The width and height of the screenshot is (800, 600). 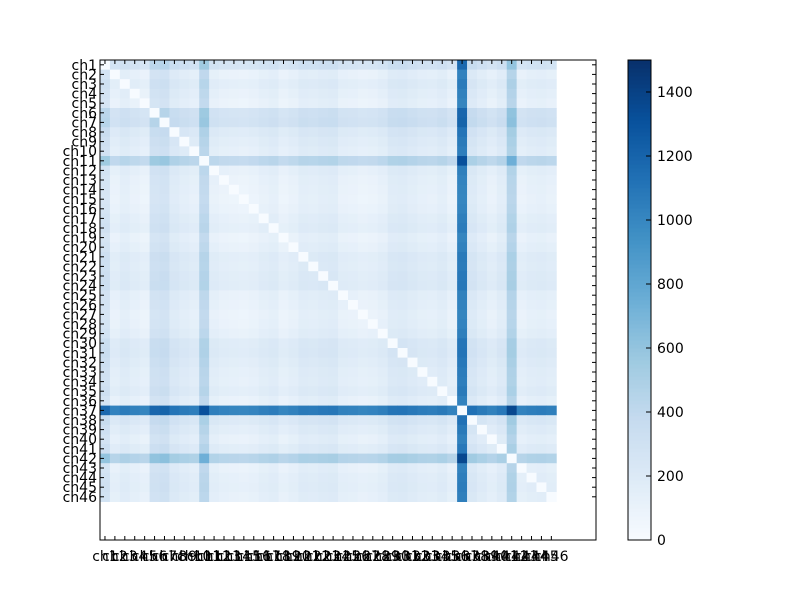 What do you see at coordinates (661, 541) in the screenshot?
I see `colorbar-tick-label: 0` at bounding box center [661, 541].